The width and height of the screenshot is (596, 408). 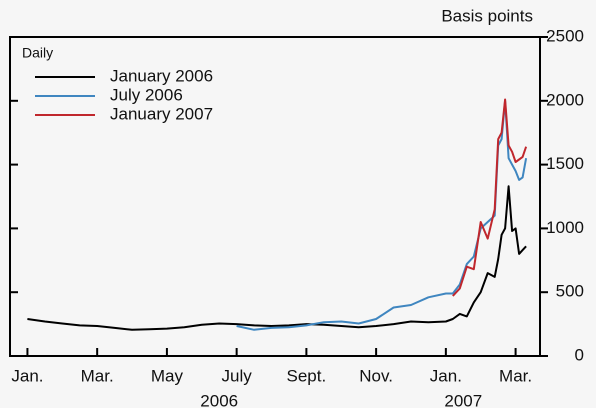 I want to click on year-label: 2006, so click(x=219, y=399).